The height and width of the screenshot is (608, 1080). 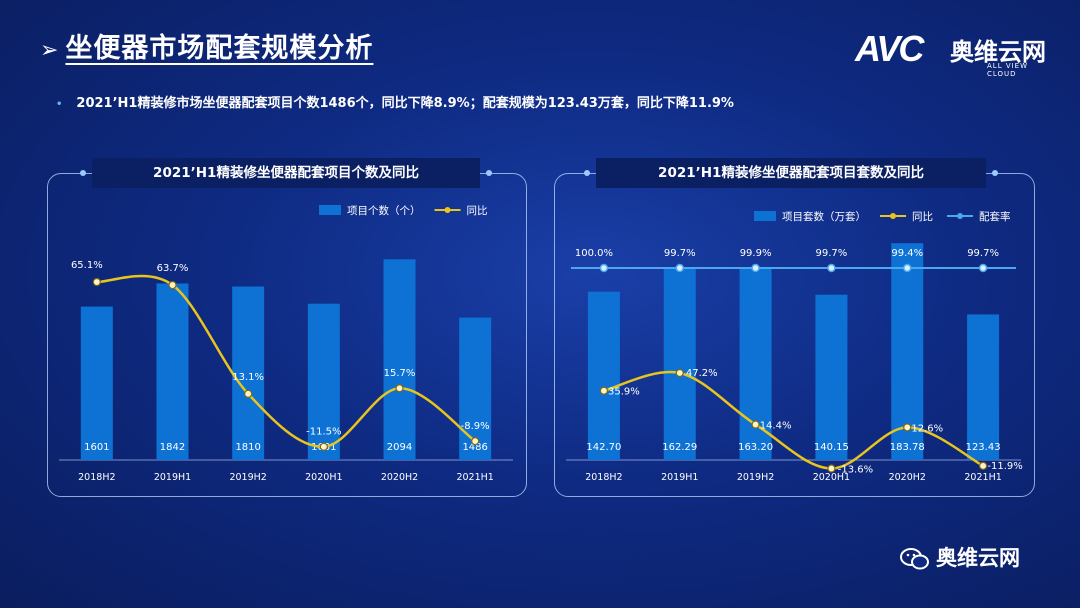 What do you see at coordinates (474, 447) in the screenshot?
I see `bar-value-label: 1486` at bounding box center [474, 447].